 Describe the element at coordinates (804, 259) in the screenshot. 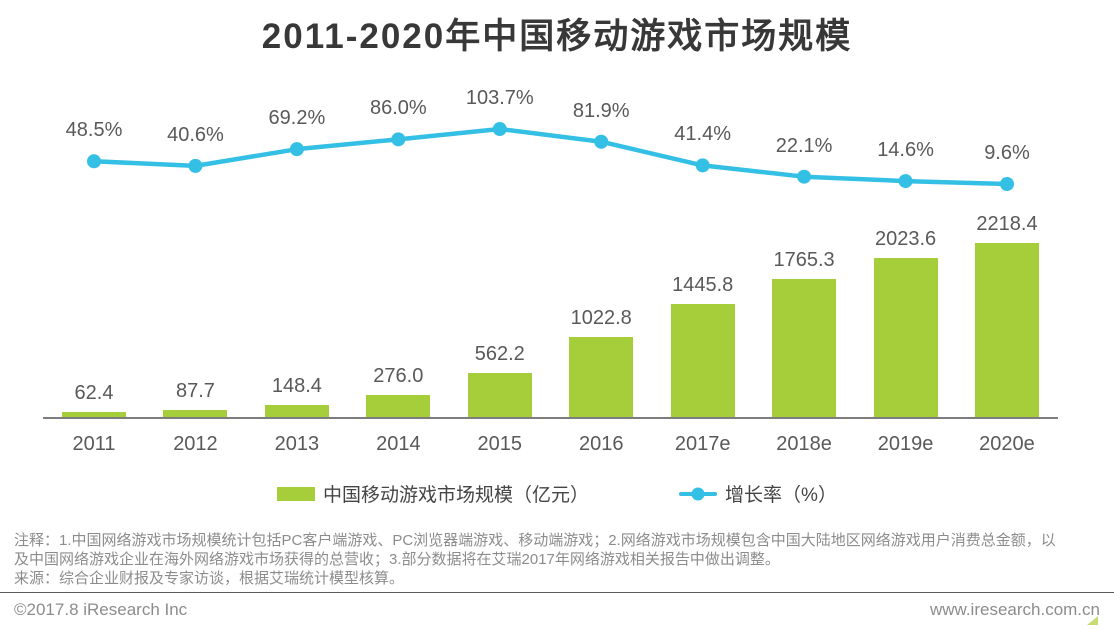

I see `bar-value-label-2018e: 1765.3` at that location.